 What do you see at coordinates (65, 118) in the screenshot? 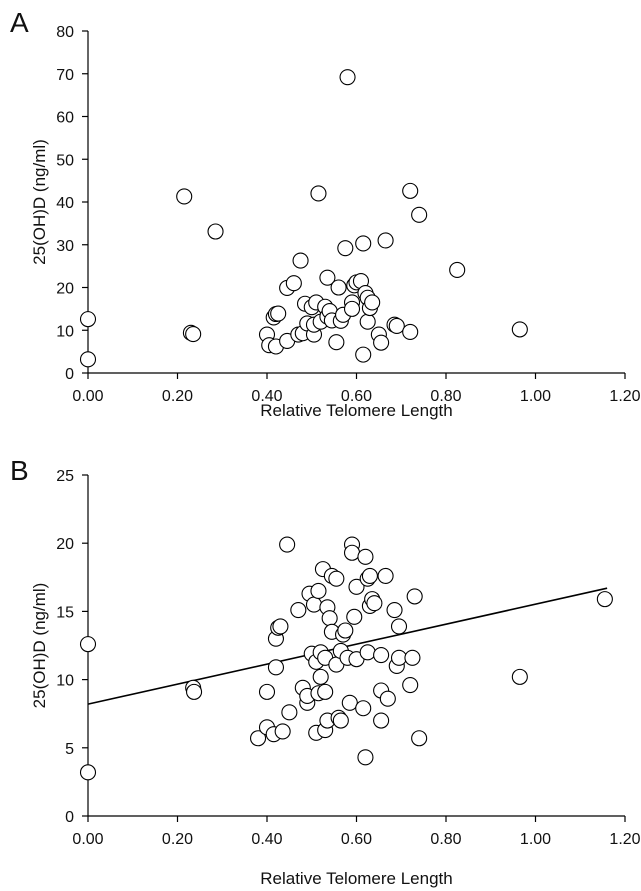
I see `y-tick-label: 60` at bounding box center [65, 118].